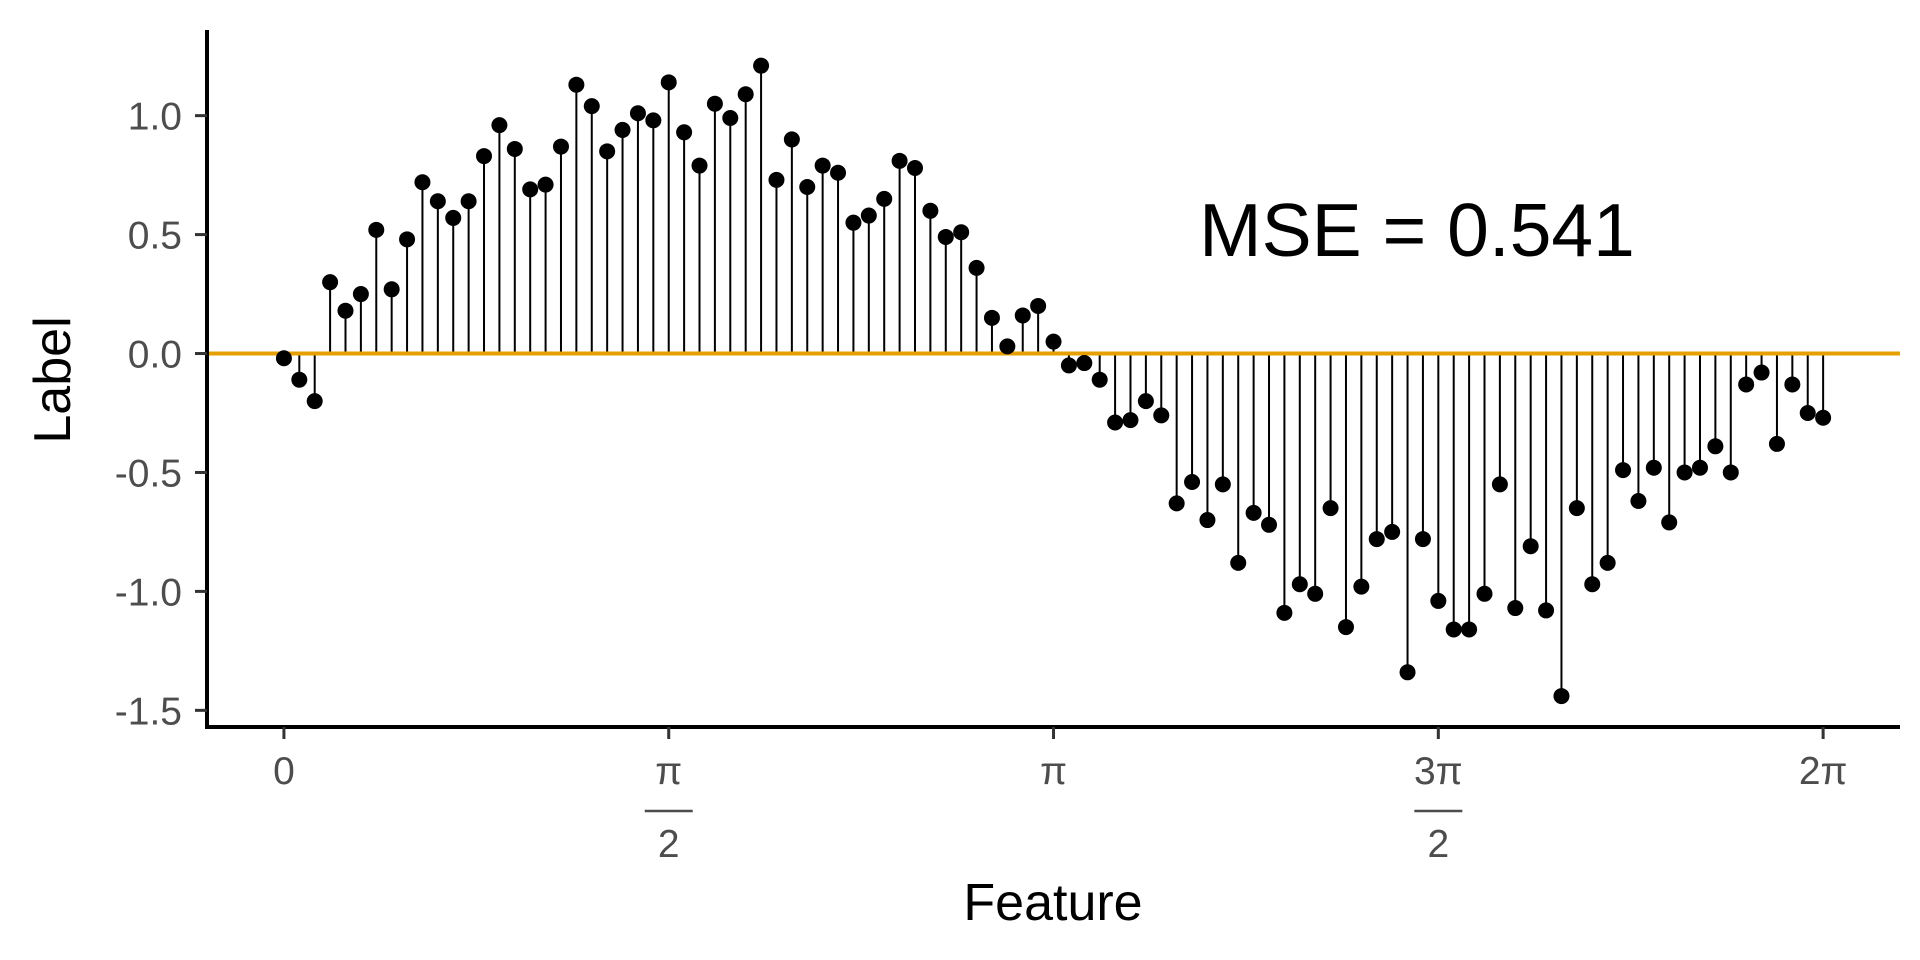 The width and height of the screenshot is (1920, 960). I want to click on x-tick-label-numerator: 3π, so click(1438, 771).